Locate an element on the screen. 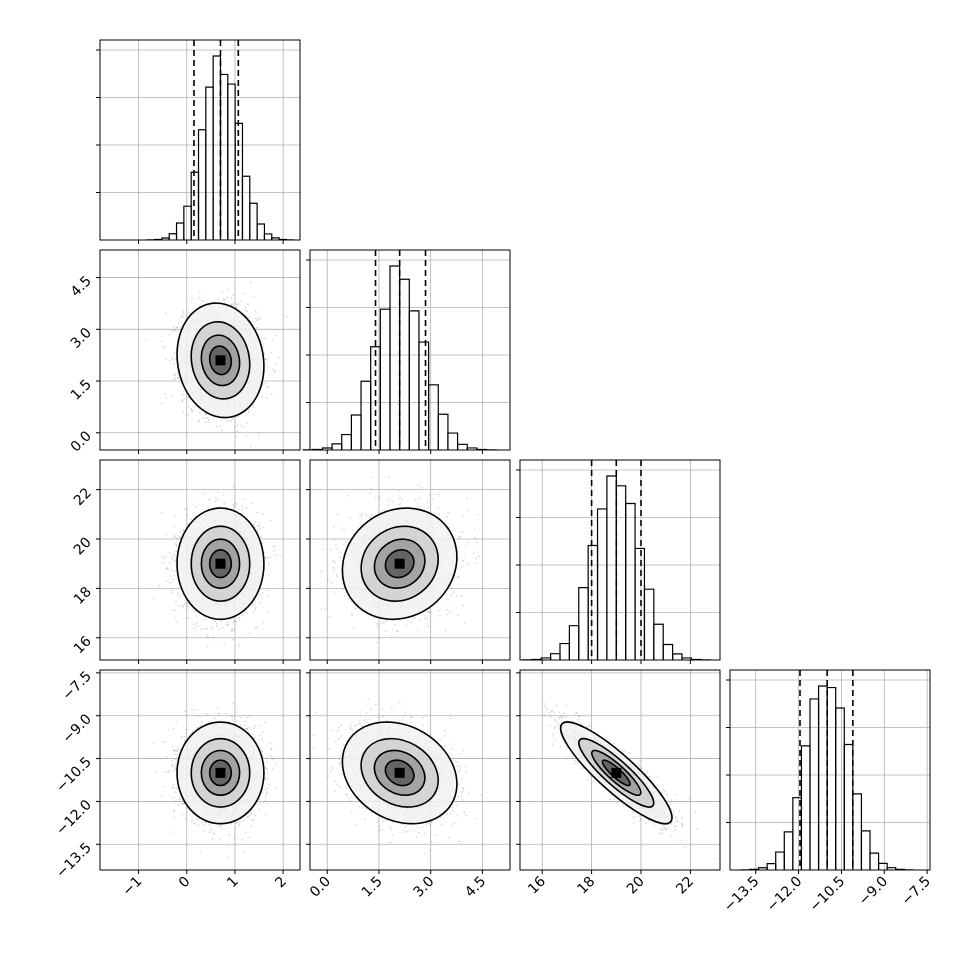 The height and width of the screenshot is (970, 970). scatter-panel-1-0-frame is located at coordinates (200, 350).